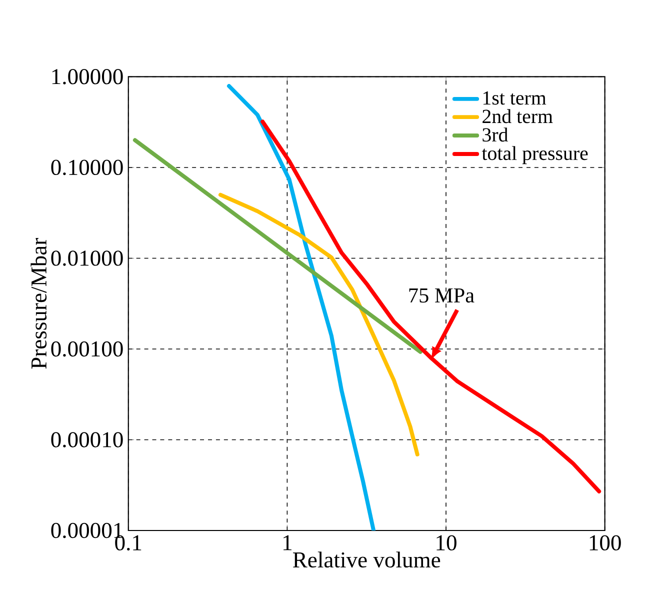  I want to click on y-tick-label: 1.00000, so click(87, 76).